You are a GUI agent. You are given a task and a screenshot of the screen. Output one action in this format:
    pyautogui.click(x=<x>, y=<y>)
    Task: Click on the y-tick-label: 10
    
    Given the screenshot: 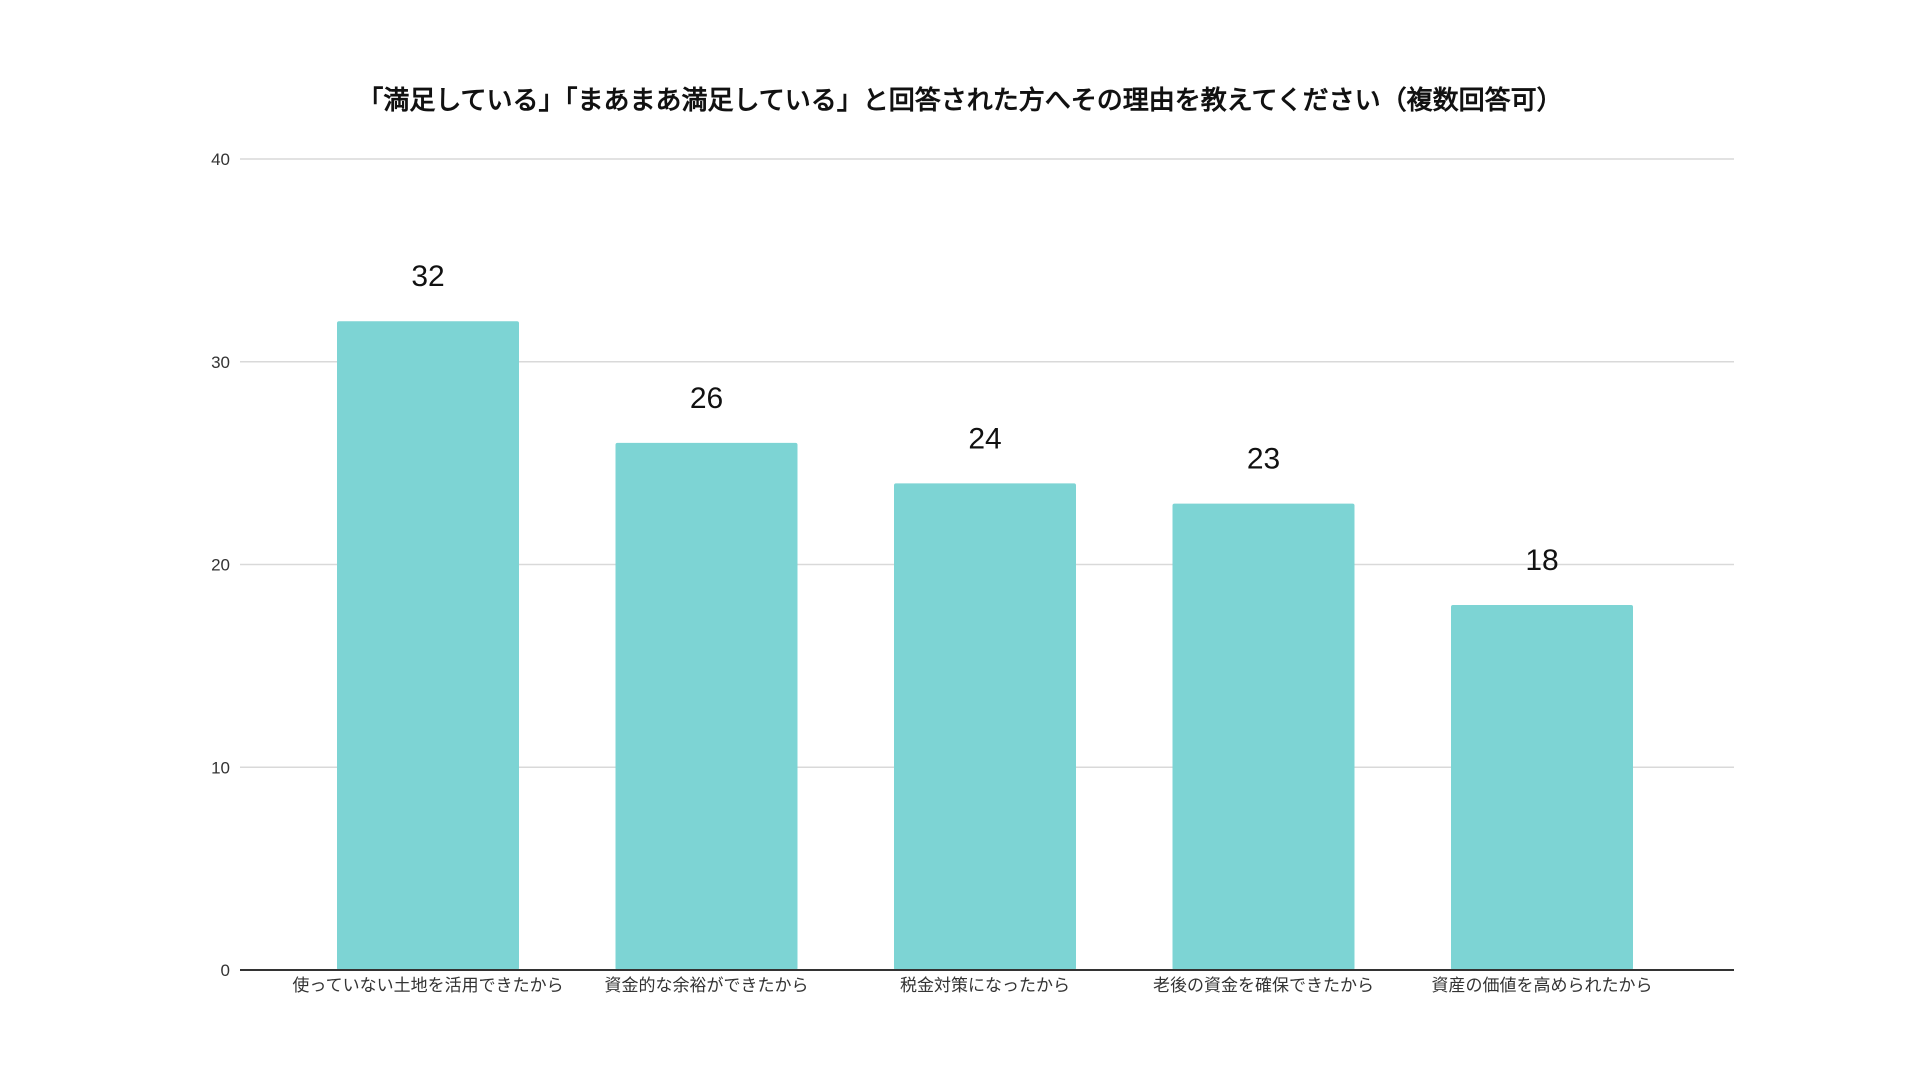 What is the action you would take?
    pyautogui.click(x=220, y=767)
    